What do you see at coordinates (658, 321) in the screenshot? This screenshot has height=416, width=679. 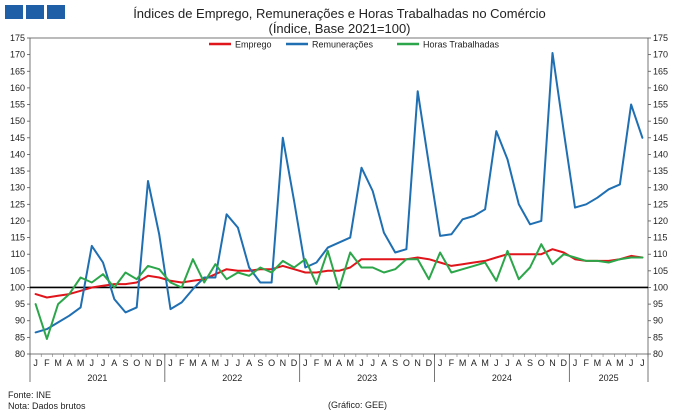 I see `y-tick-label-right: 90` at bounding box center [658, 321].